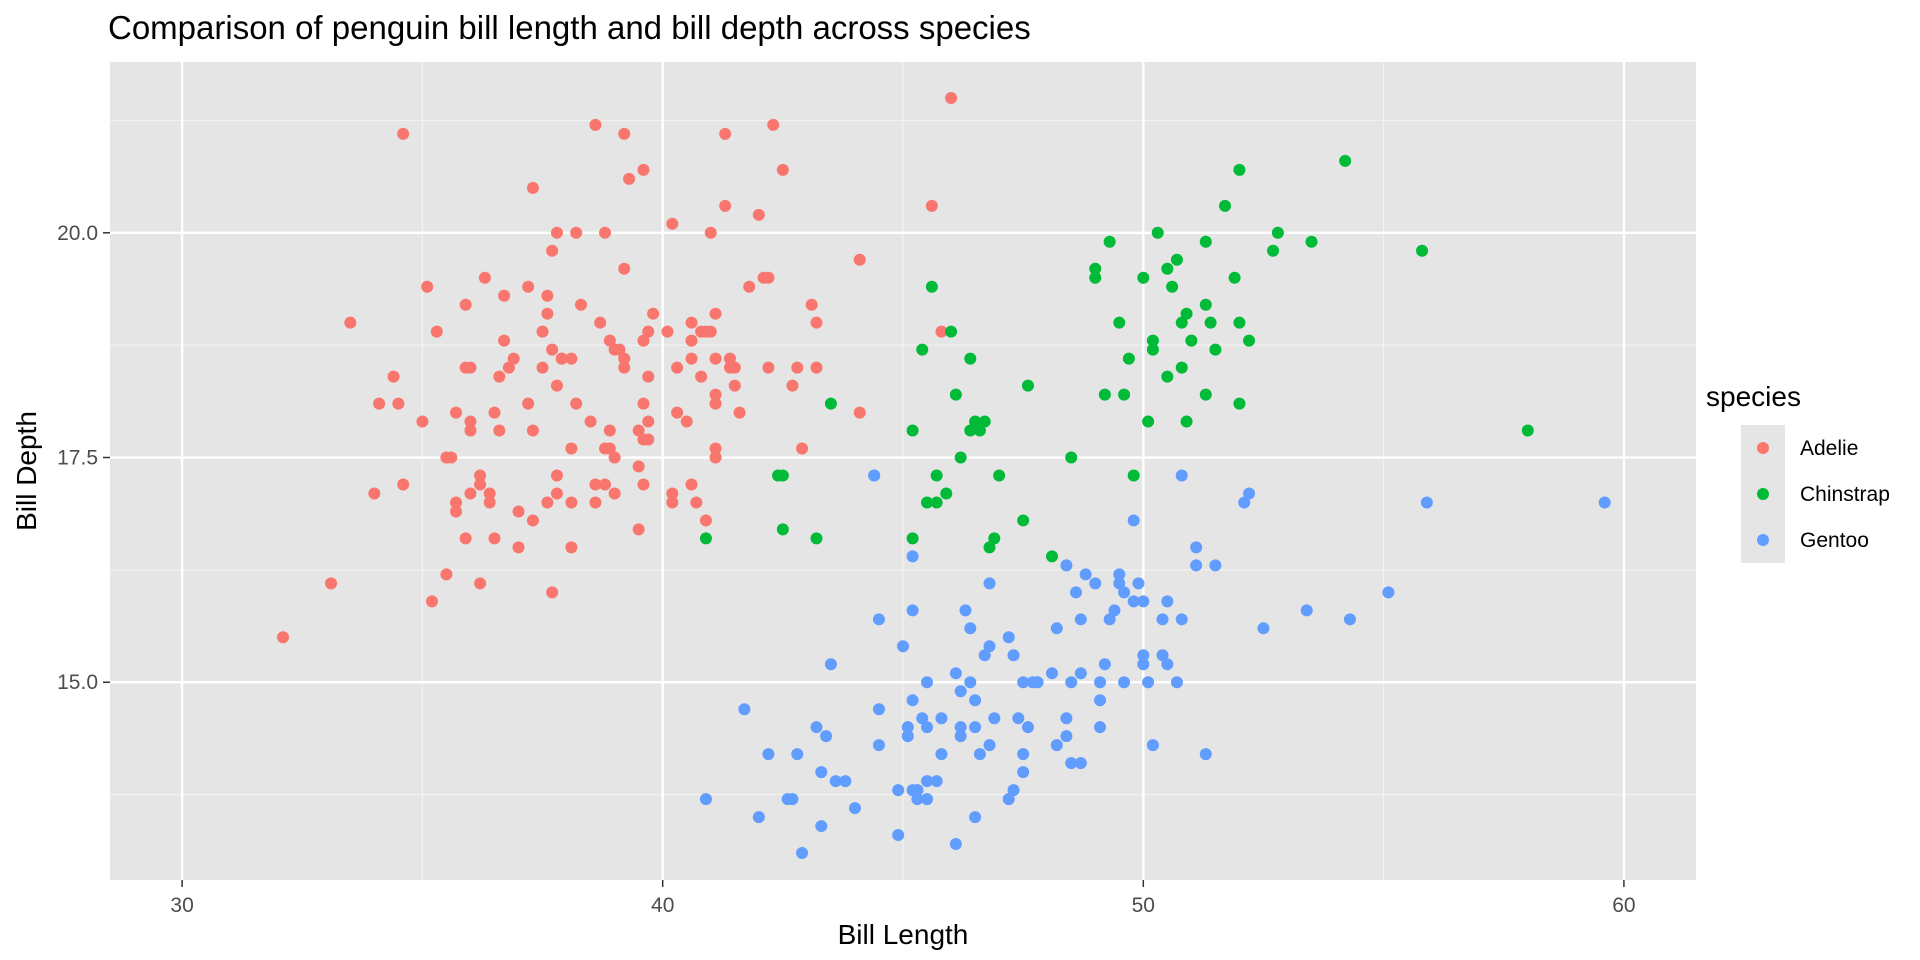 This screenshot has width=1920, height=960. What do you see at coordinates (1763, 494) in the screenshot?
I see `legend-key-chinstrap` at bounding box center [1763, 494].